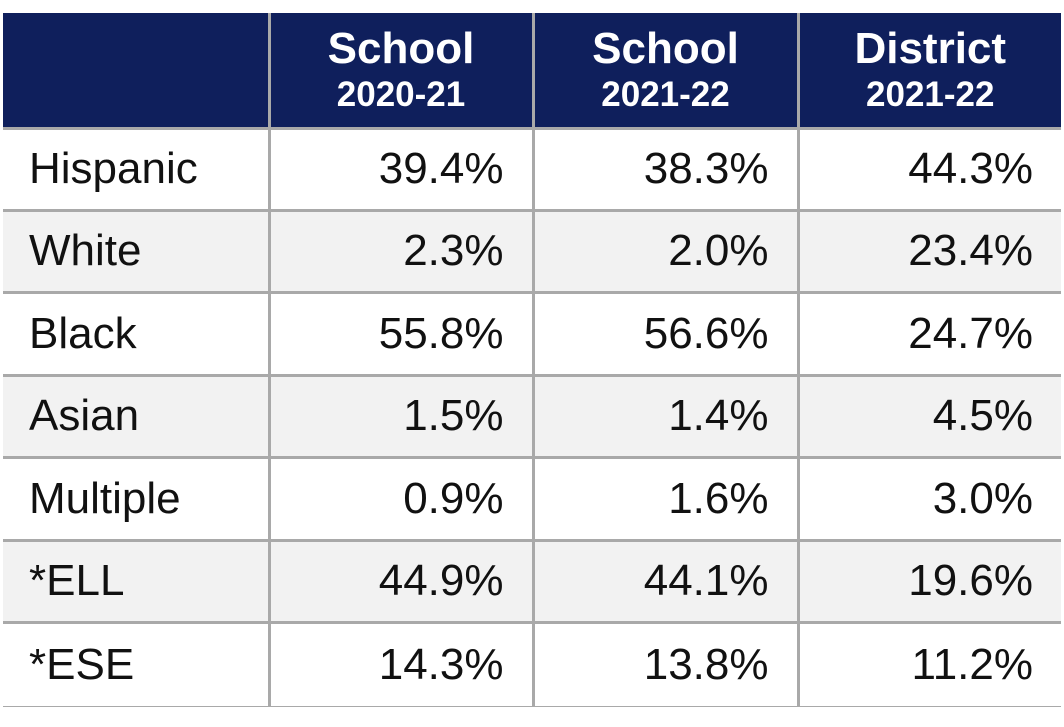 Image resolution: width=1064 pixels, height=727 pixels. I want to click on row-label-cell: Black, so click(135, 333).